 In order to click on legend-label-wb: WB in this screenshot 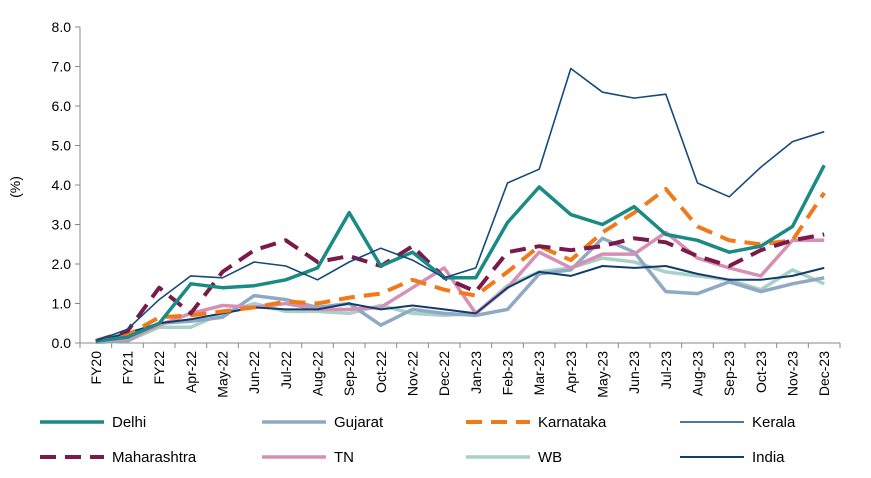, I will do `click(550, 457)`.